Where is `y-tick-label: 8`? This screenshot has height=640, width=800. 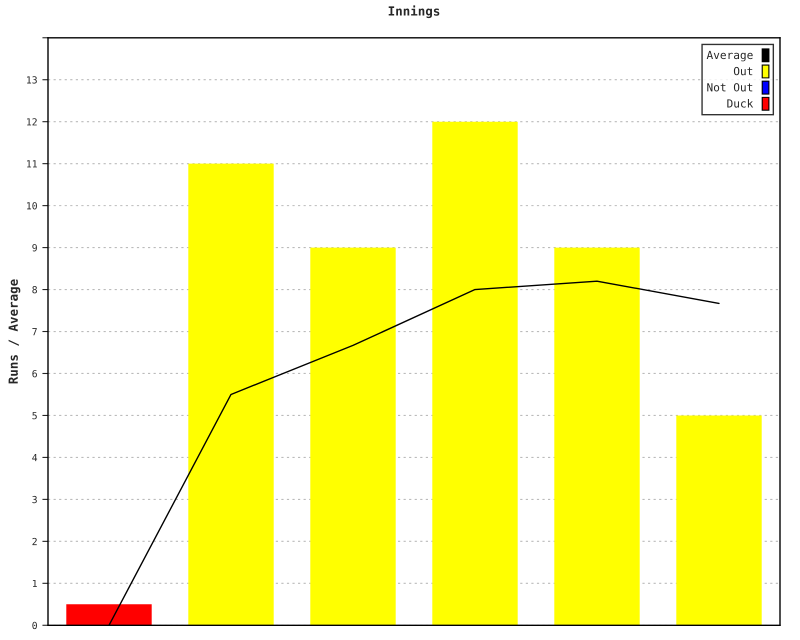 y-tick-label: 8 is located at coordinates (34, 290).